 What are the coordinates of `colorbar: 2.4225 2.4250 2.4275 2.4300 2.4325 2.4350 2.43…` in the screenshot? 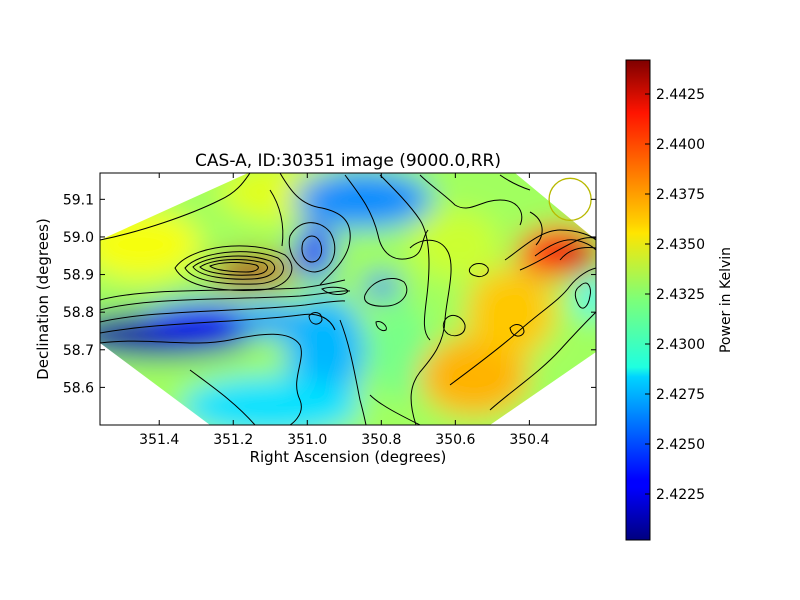 It's located at (679, 300).